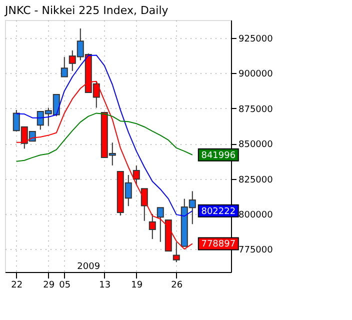 This screenshot has height=320, width=352. I want to click on annotation: 2009, so click(88, 267).